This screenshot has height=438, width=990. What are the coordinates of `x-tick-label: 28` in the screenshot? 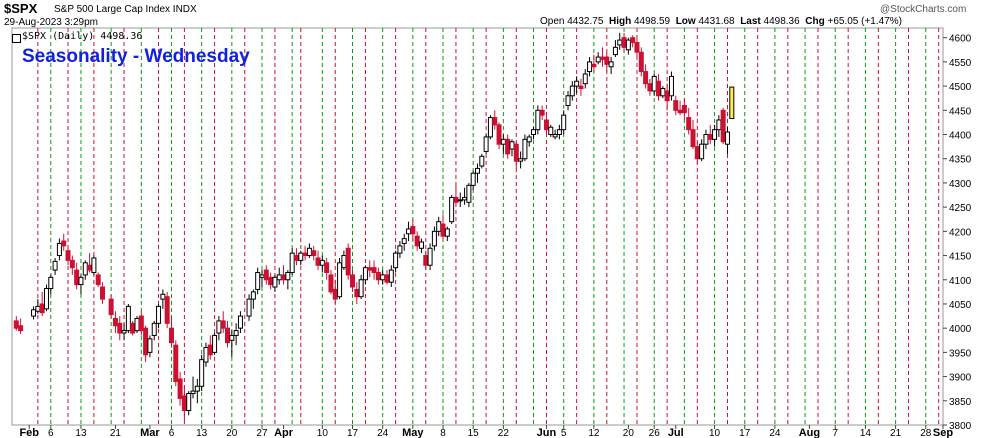 It's located at (926, 433).